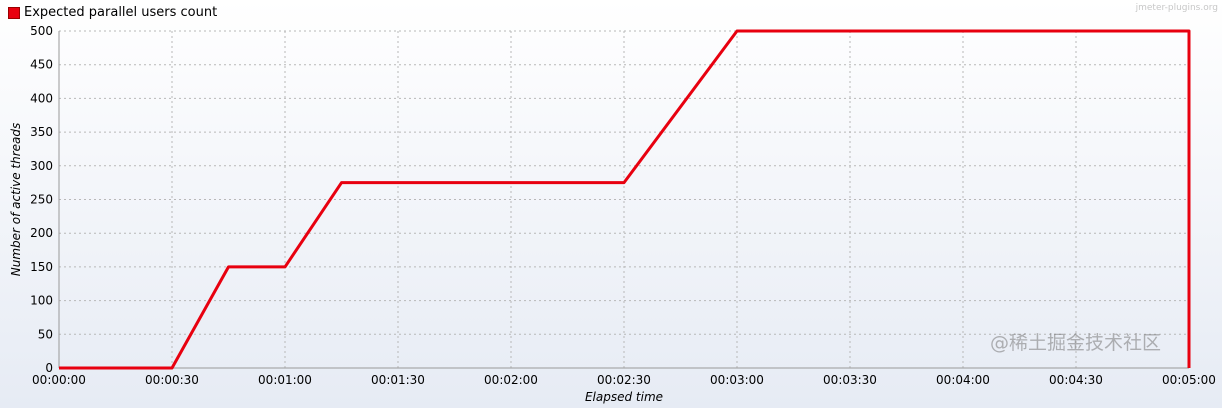  Describe the element at coordinates (14, 12) in the screenshot. I see `legend-swatch` at that location.